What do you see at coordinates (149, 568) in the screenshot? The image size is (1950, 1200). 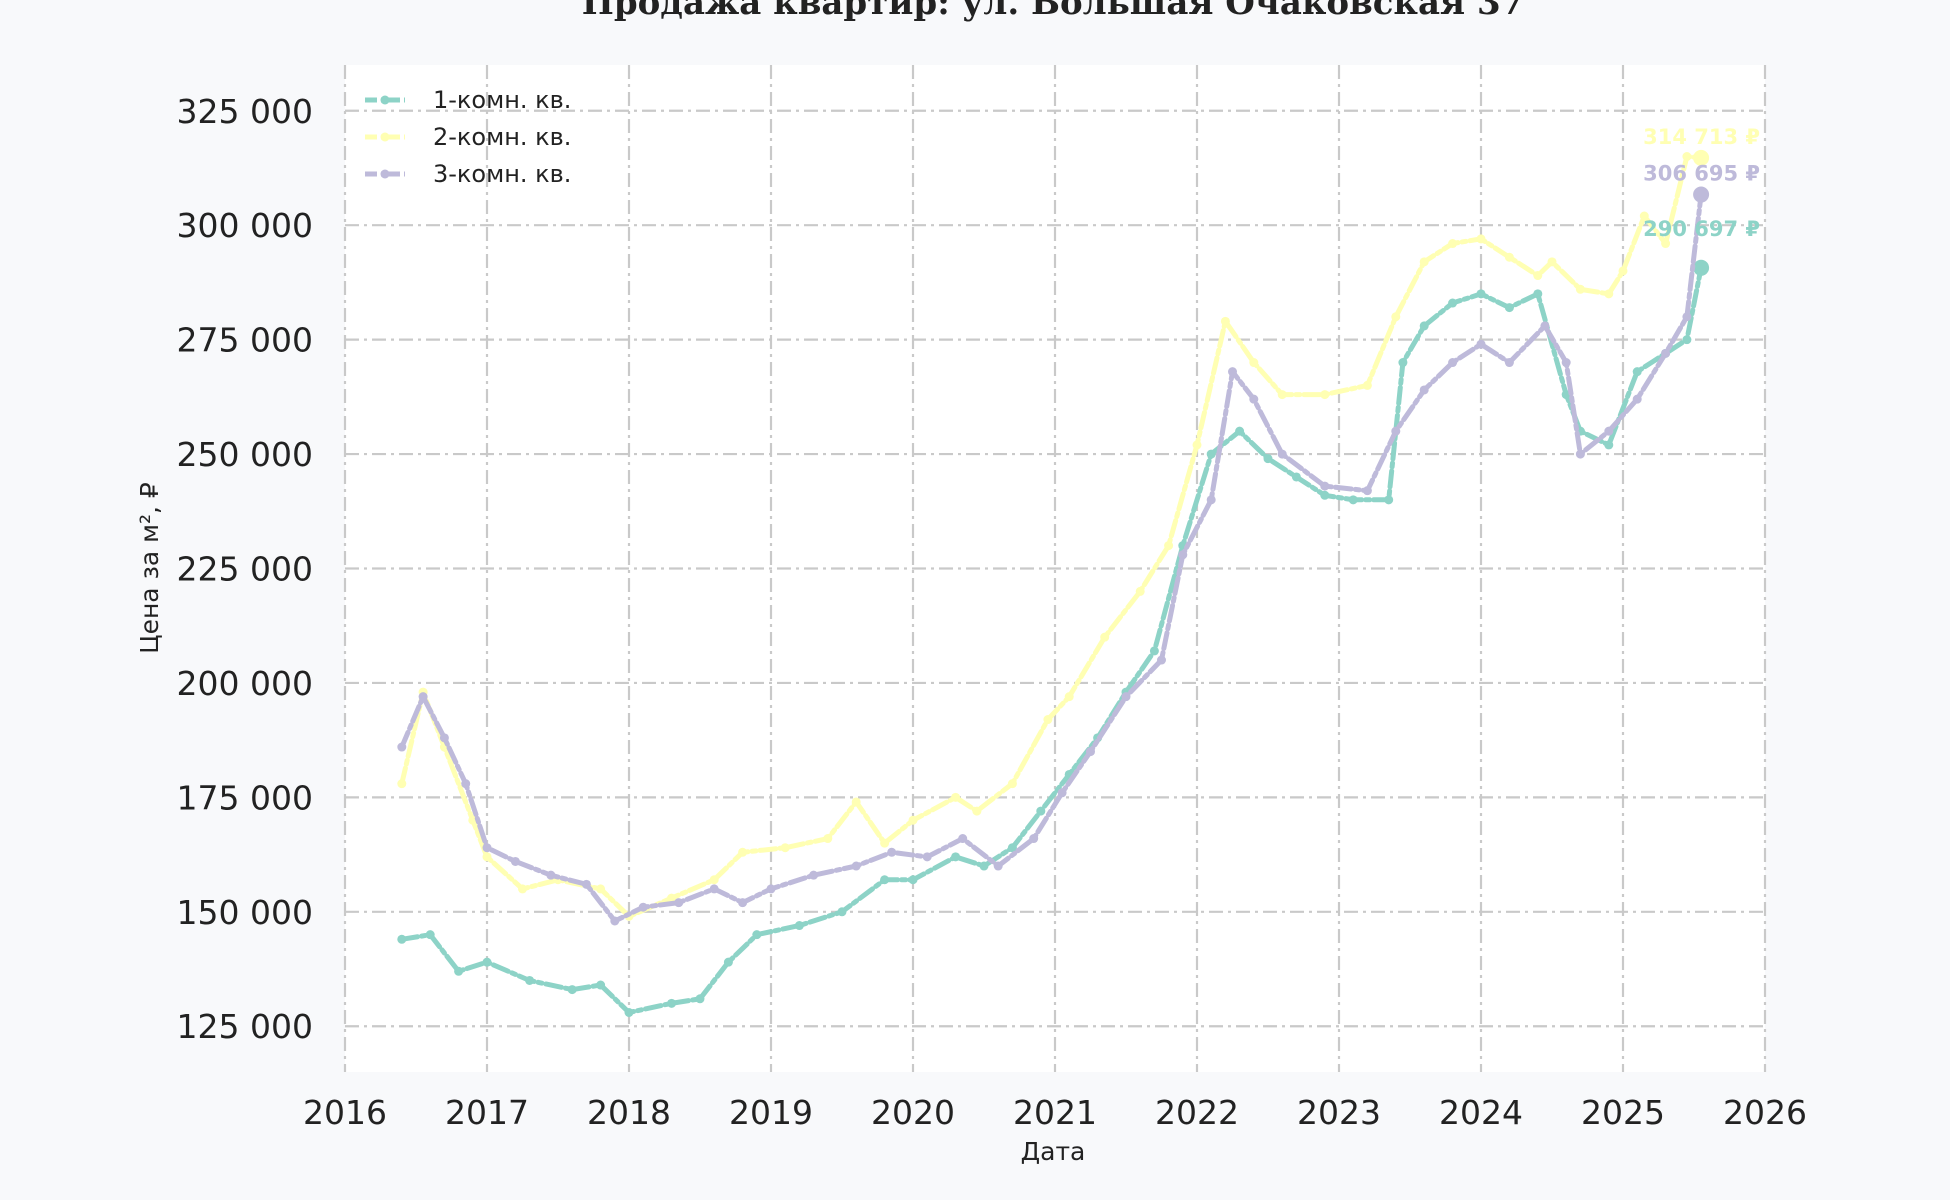 I see `y-axis-label: Цена за м², ₽` at bounding box center [149, 568].